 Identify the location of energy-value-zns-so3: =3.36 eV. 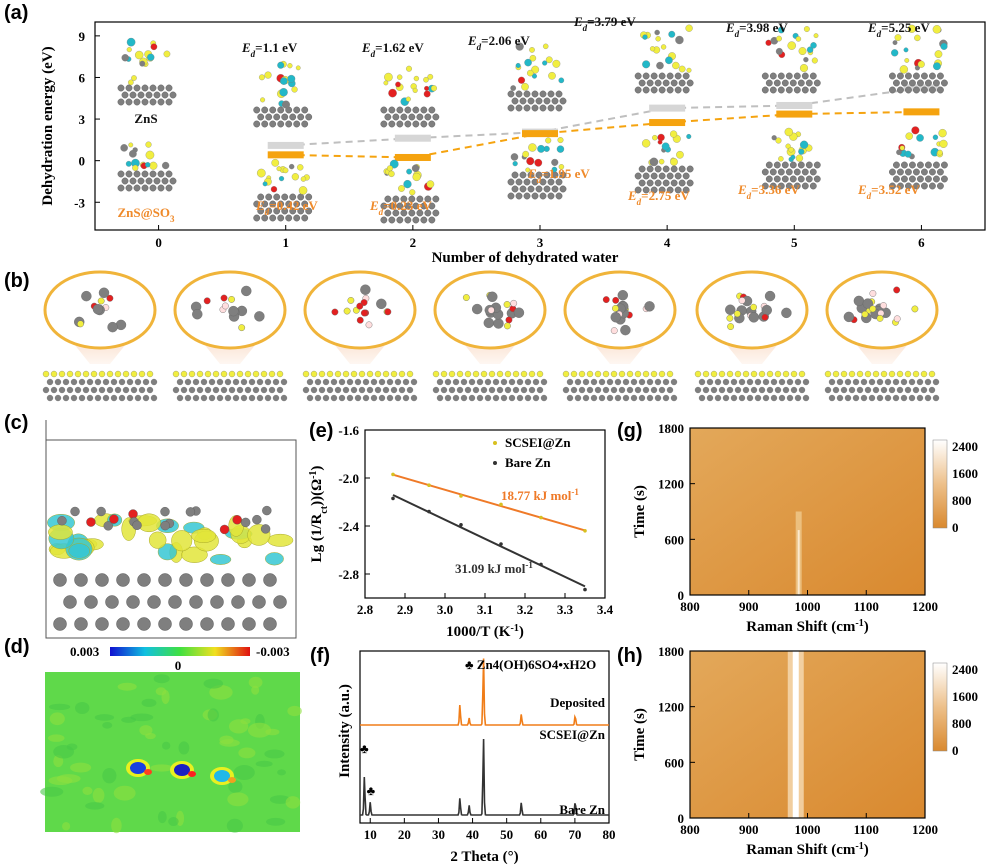
(775, 189).